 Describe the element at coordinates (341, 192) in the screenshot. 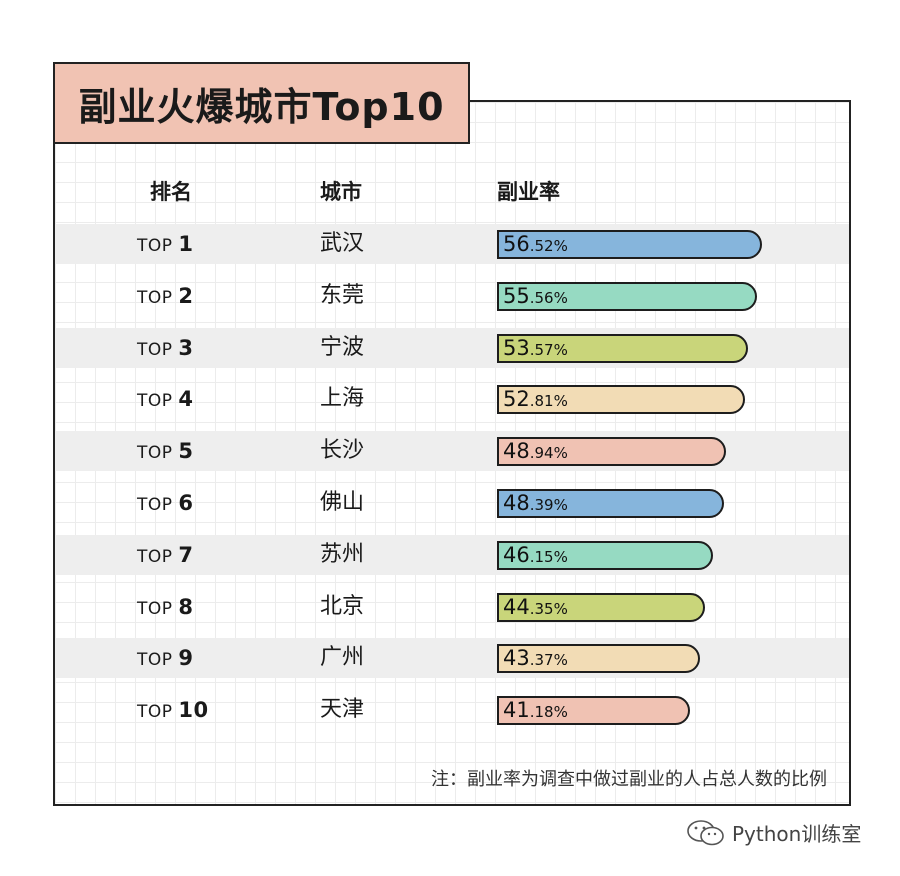

I see `header-city: 城市` at that location.